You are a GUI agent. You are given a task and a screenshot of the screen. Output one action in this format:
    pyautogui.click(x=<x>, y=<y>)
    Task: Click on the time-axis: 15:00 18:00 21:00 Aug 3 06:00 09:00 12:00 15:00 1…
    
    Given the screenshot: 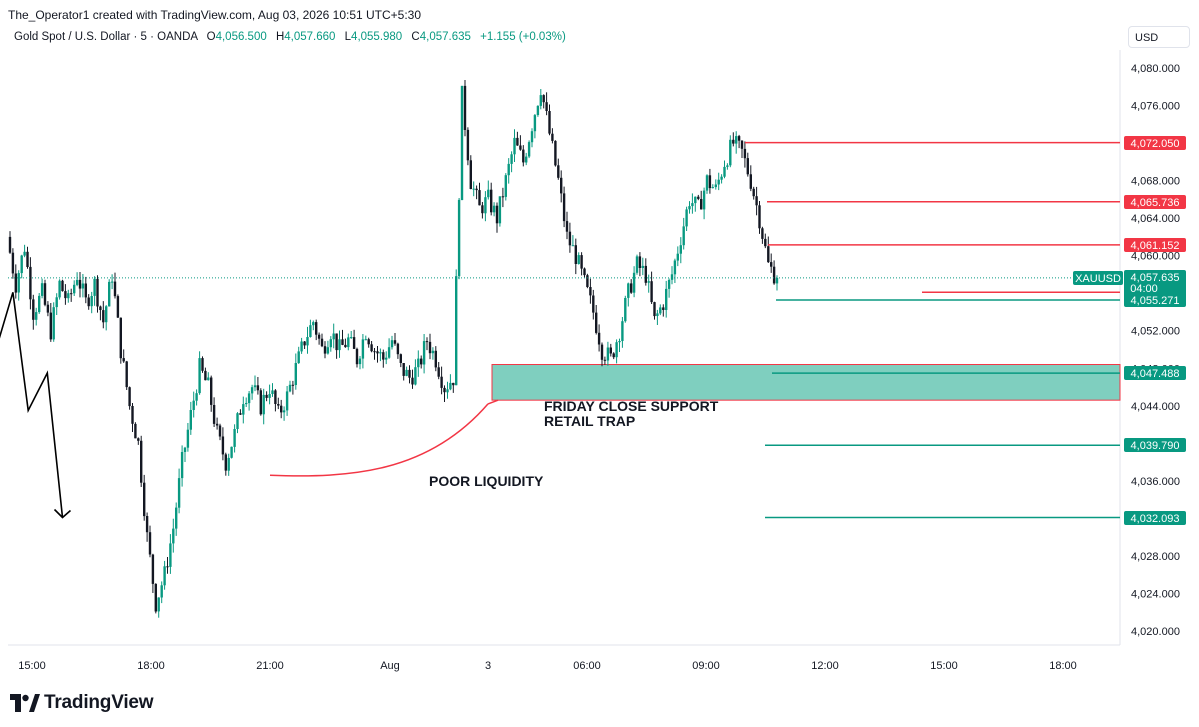 What is the action you would take?
    pyautogui.click(x=547, y=666)
    